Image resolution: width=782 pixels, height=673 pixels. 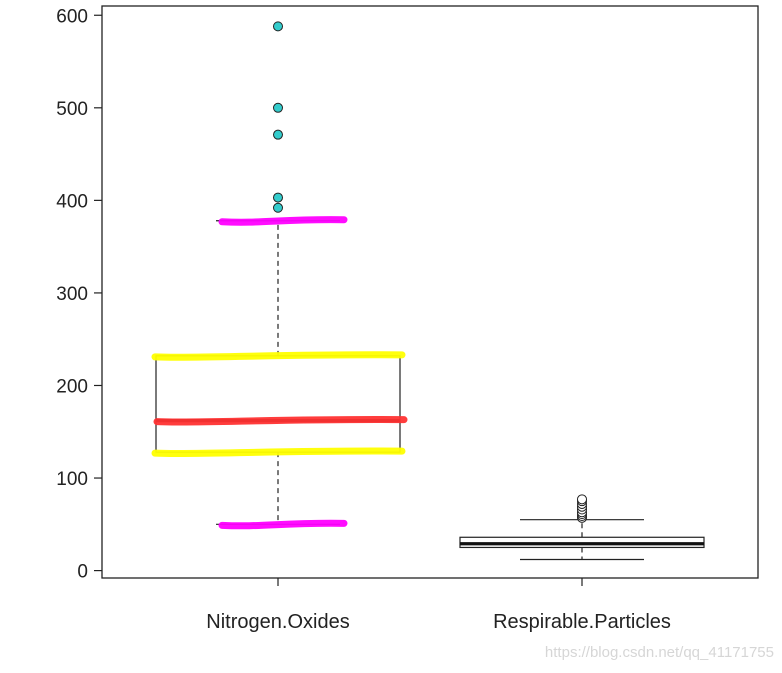 What do you see at coordinates (278, 404) in the screenshot?
I see `box-iqr` at bounding box center [278, 404].